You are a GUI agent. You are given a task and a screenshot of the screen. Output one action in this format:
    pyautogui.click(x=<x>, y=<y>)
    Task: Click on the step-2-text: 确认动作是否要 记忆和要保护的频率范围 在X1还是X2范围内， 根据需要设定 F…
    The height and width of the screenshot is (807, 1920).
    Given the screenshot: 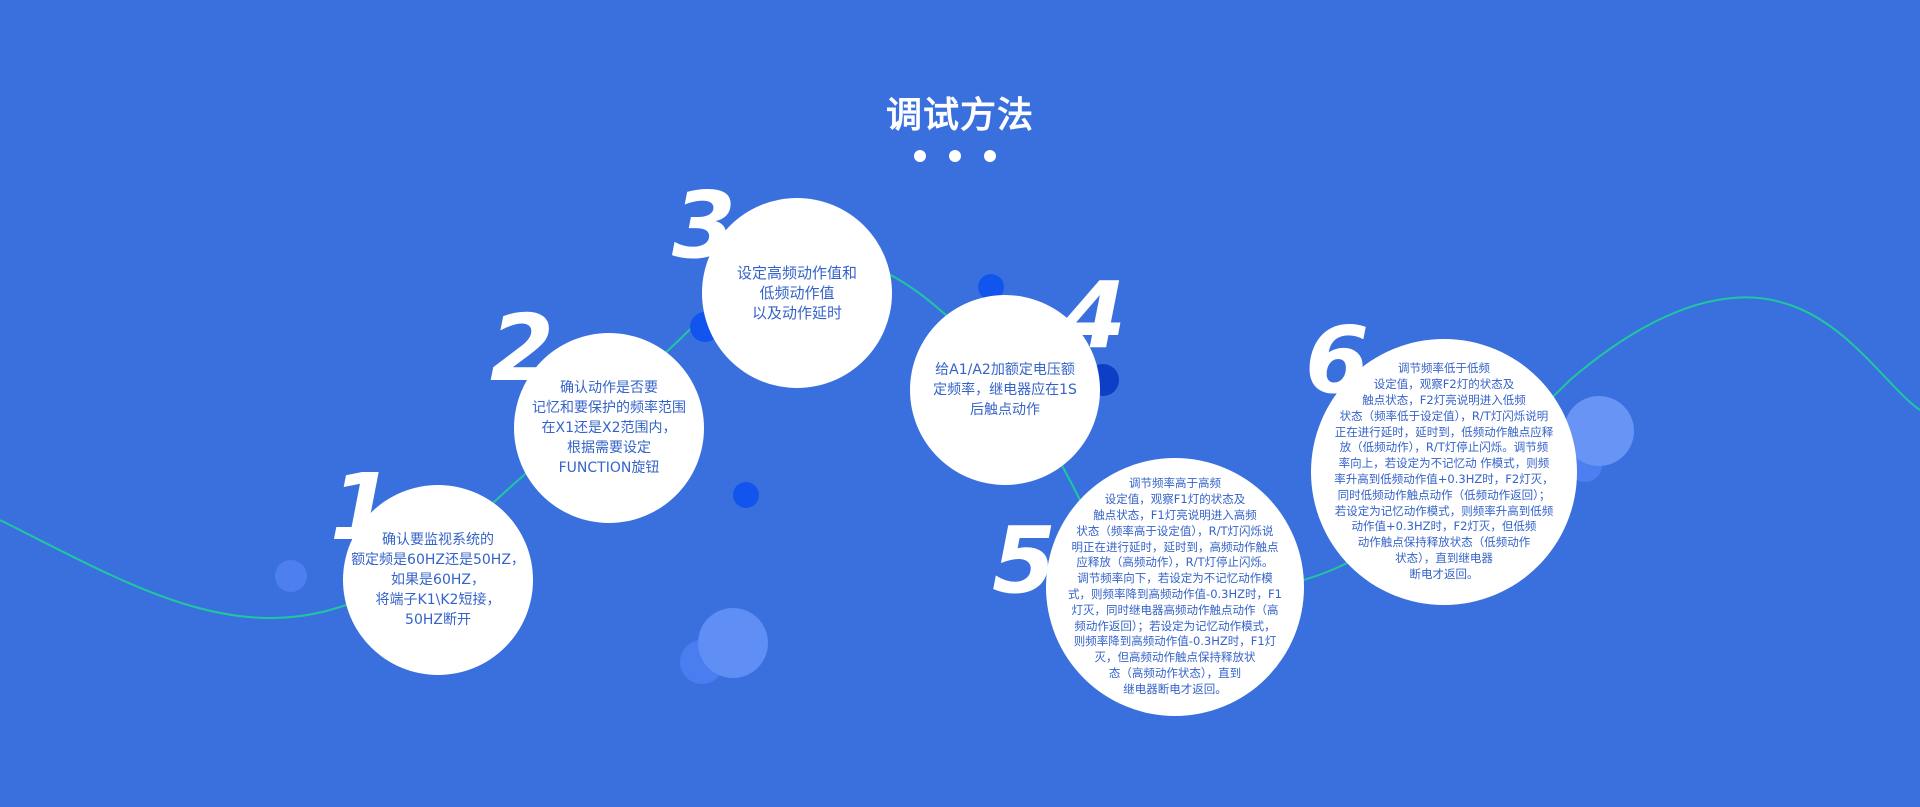 What is the action you would take?
    pyautogui.click(x=609, y=428)
    